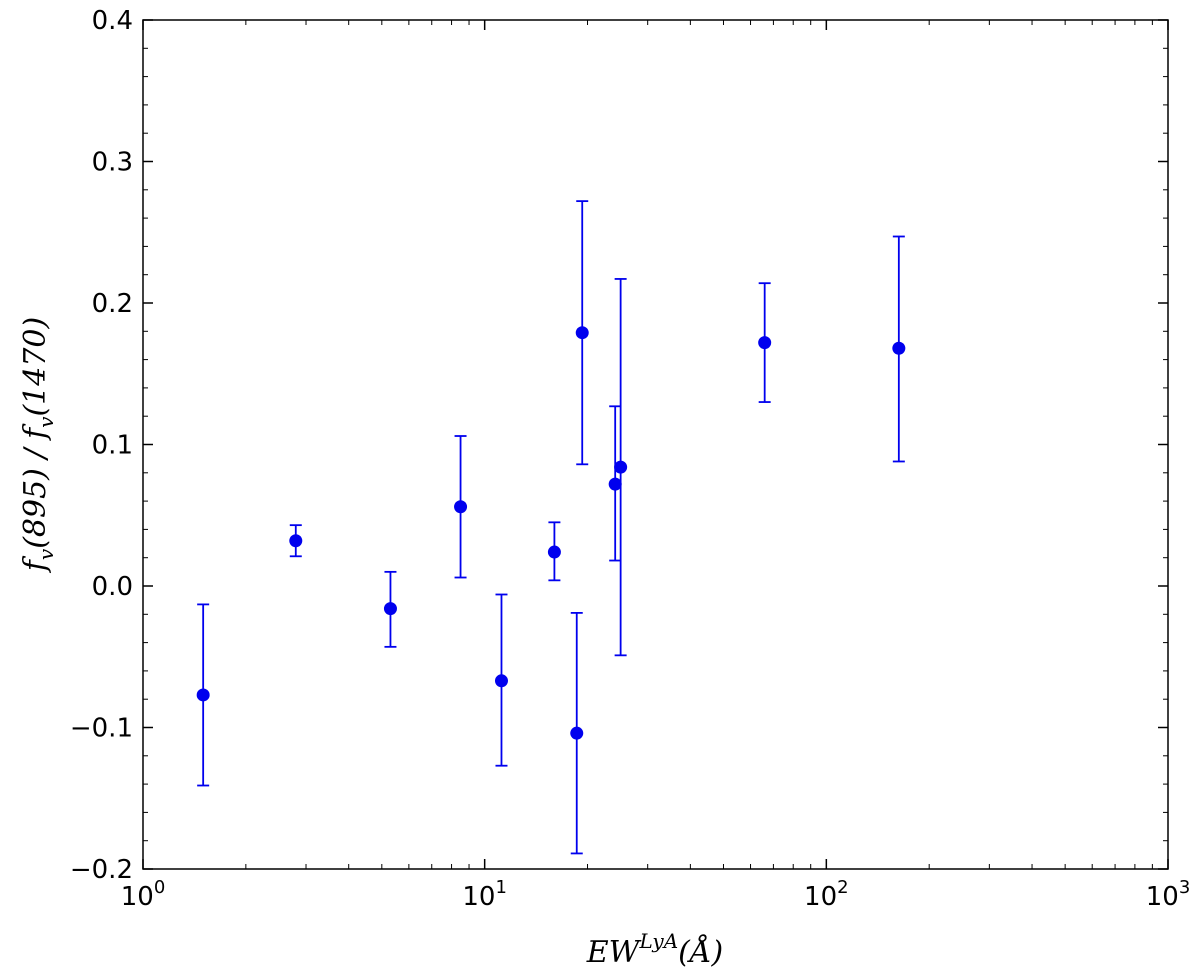 The image size is (1200, 978). I want to click on y-tick-label: −0.2, so click(101, 870).